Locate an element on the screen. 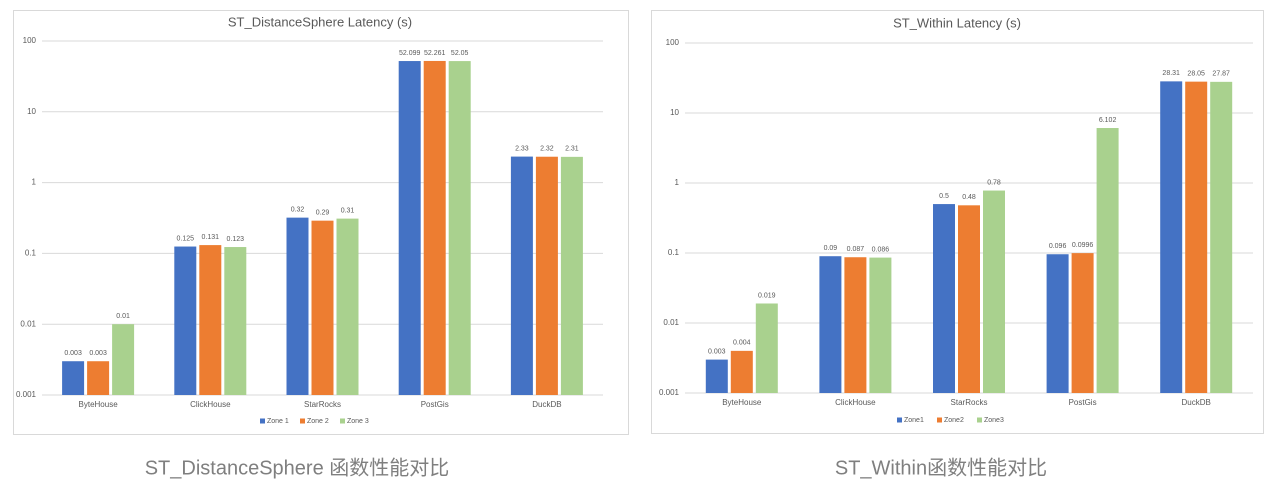 This screenshot has width=1280, height=490. data-label: 0.131 is located at coordinates (211, 237).